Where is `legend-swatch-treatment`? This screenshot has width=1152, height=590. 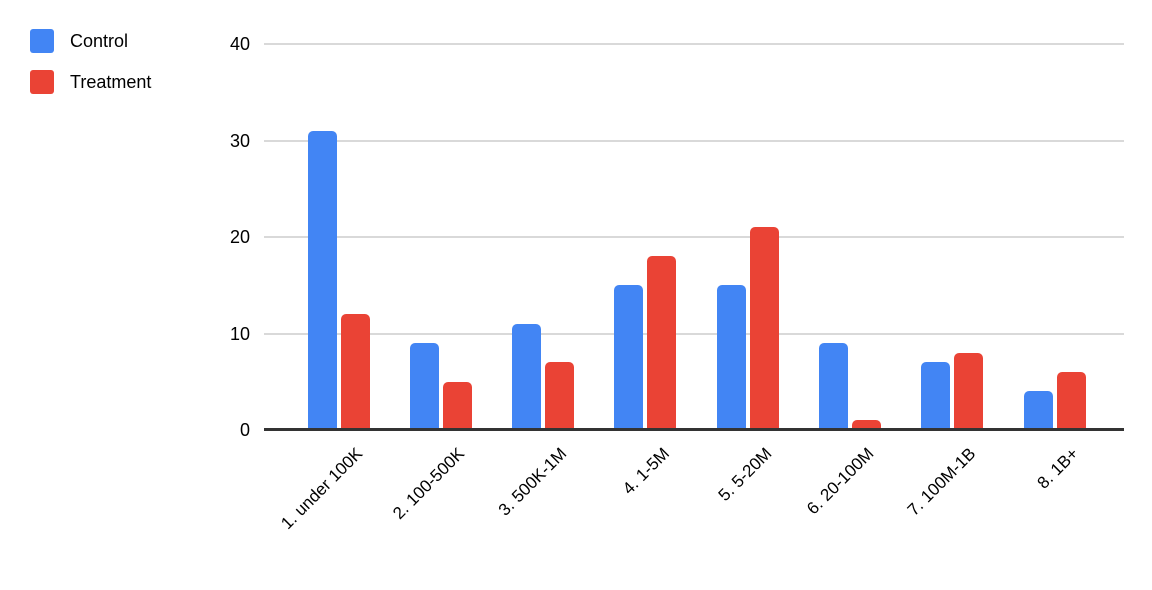
legend-swatch-treatment is located at coordinates (42, 82).